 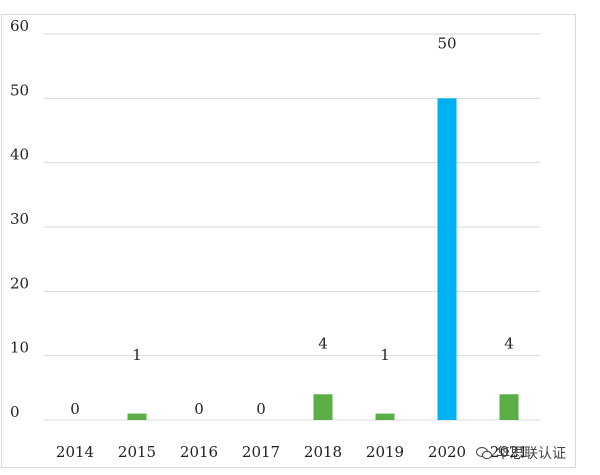 I want to click on x-tick-label-2014: 2014, so click(x=75, y=452).